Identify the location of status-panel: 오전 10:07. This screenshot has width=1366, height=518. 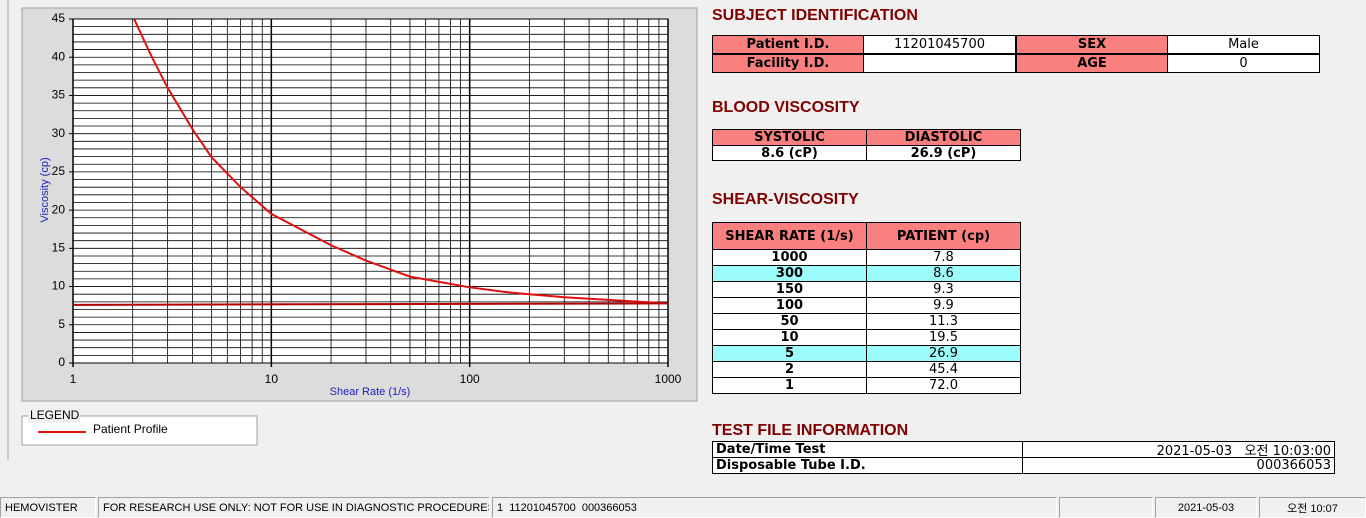
(1312, 507).